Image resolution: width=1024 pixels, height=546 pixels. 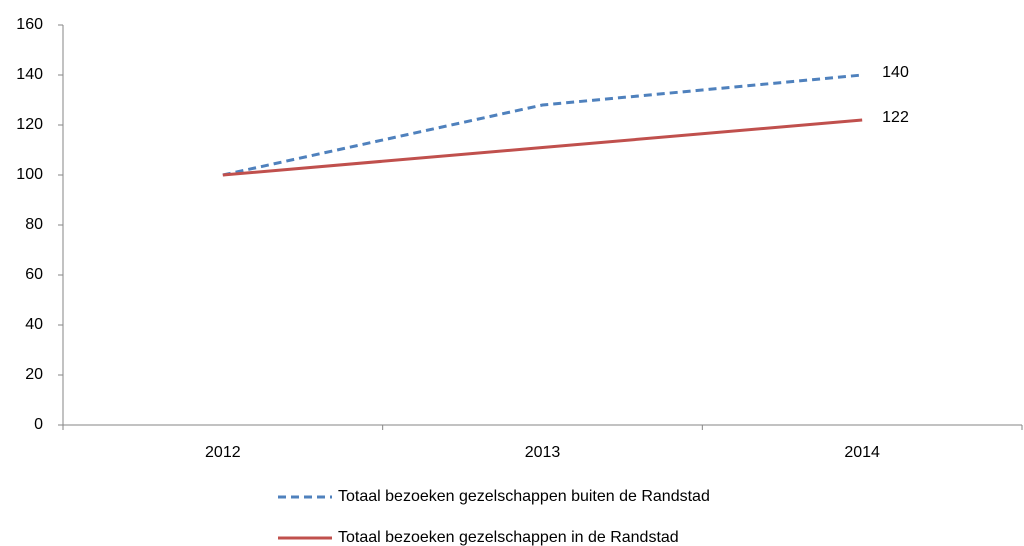 I want to click on y-tick-label: 40, so click(x=34, y=324).